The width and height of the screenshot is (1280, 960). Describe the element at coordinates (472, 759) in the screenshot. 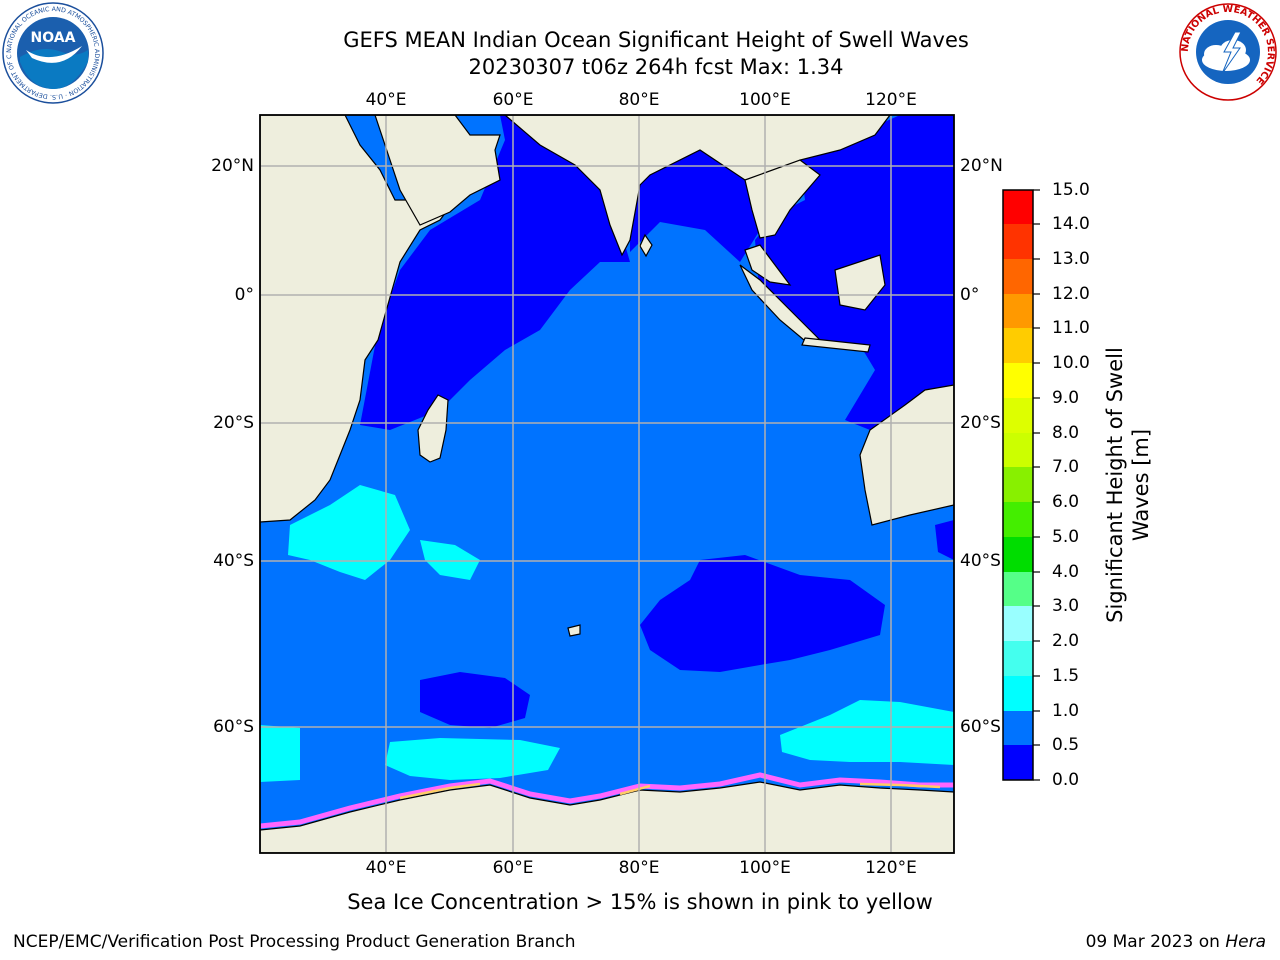

I see `southern-moderate-swell-mid` at that location.